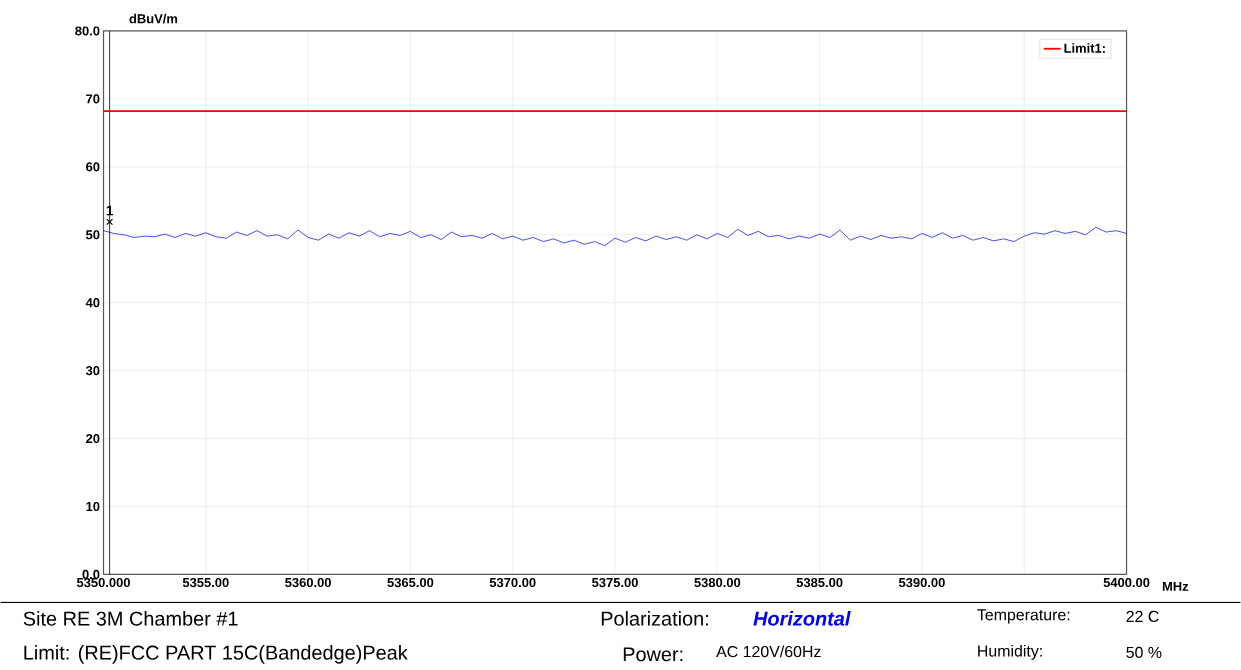 This screenshot has height=670, width=1241. What do you see at coordinates (512, 582) in the screenshot?
I see `x-tick-label: 5370.00` at bounding box center [512, 582].